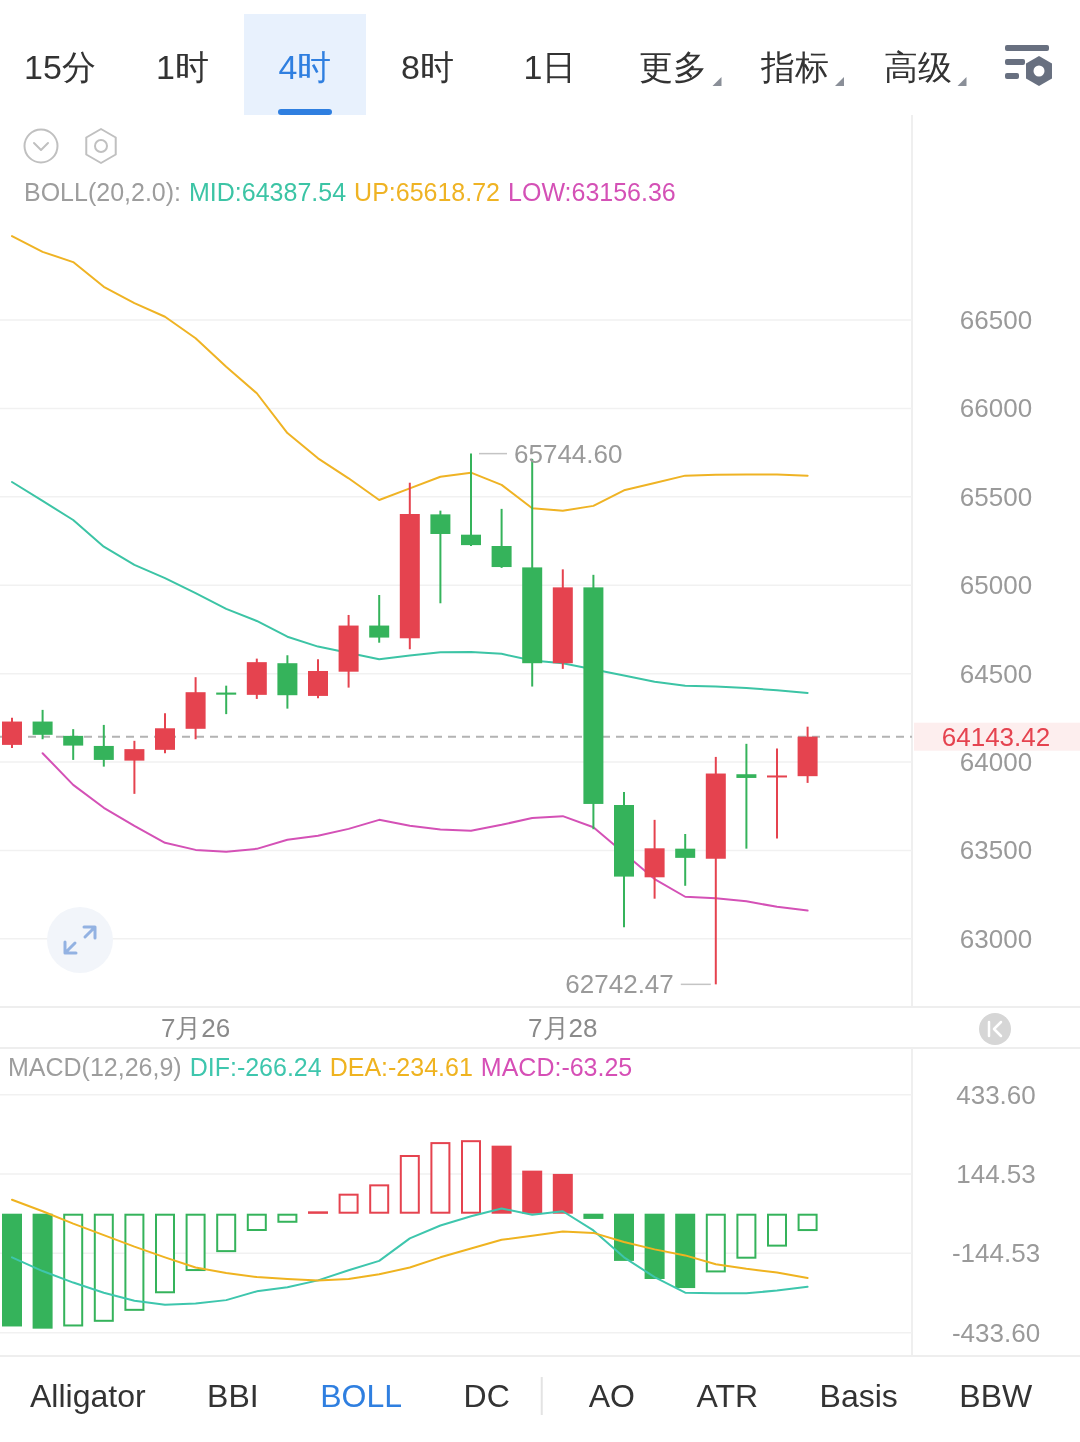 The height and width of the screenshot is (1442, 1080). I want to click on text: 指标, so click(794, 67).